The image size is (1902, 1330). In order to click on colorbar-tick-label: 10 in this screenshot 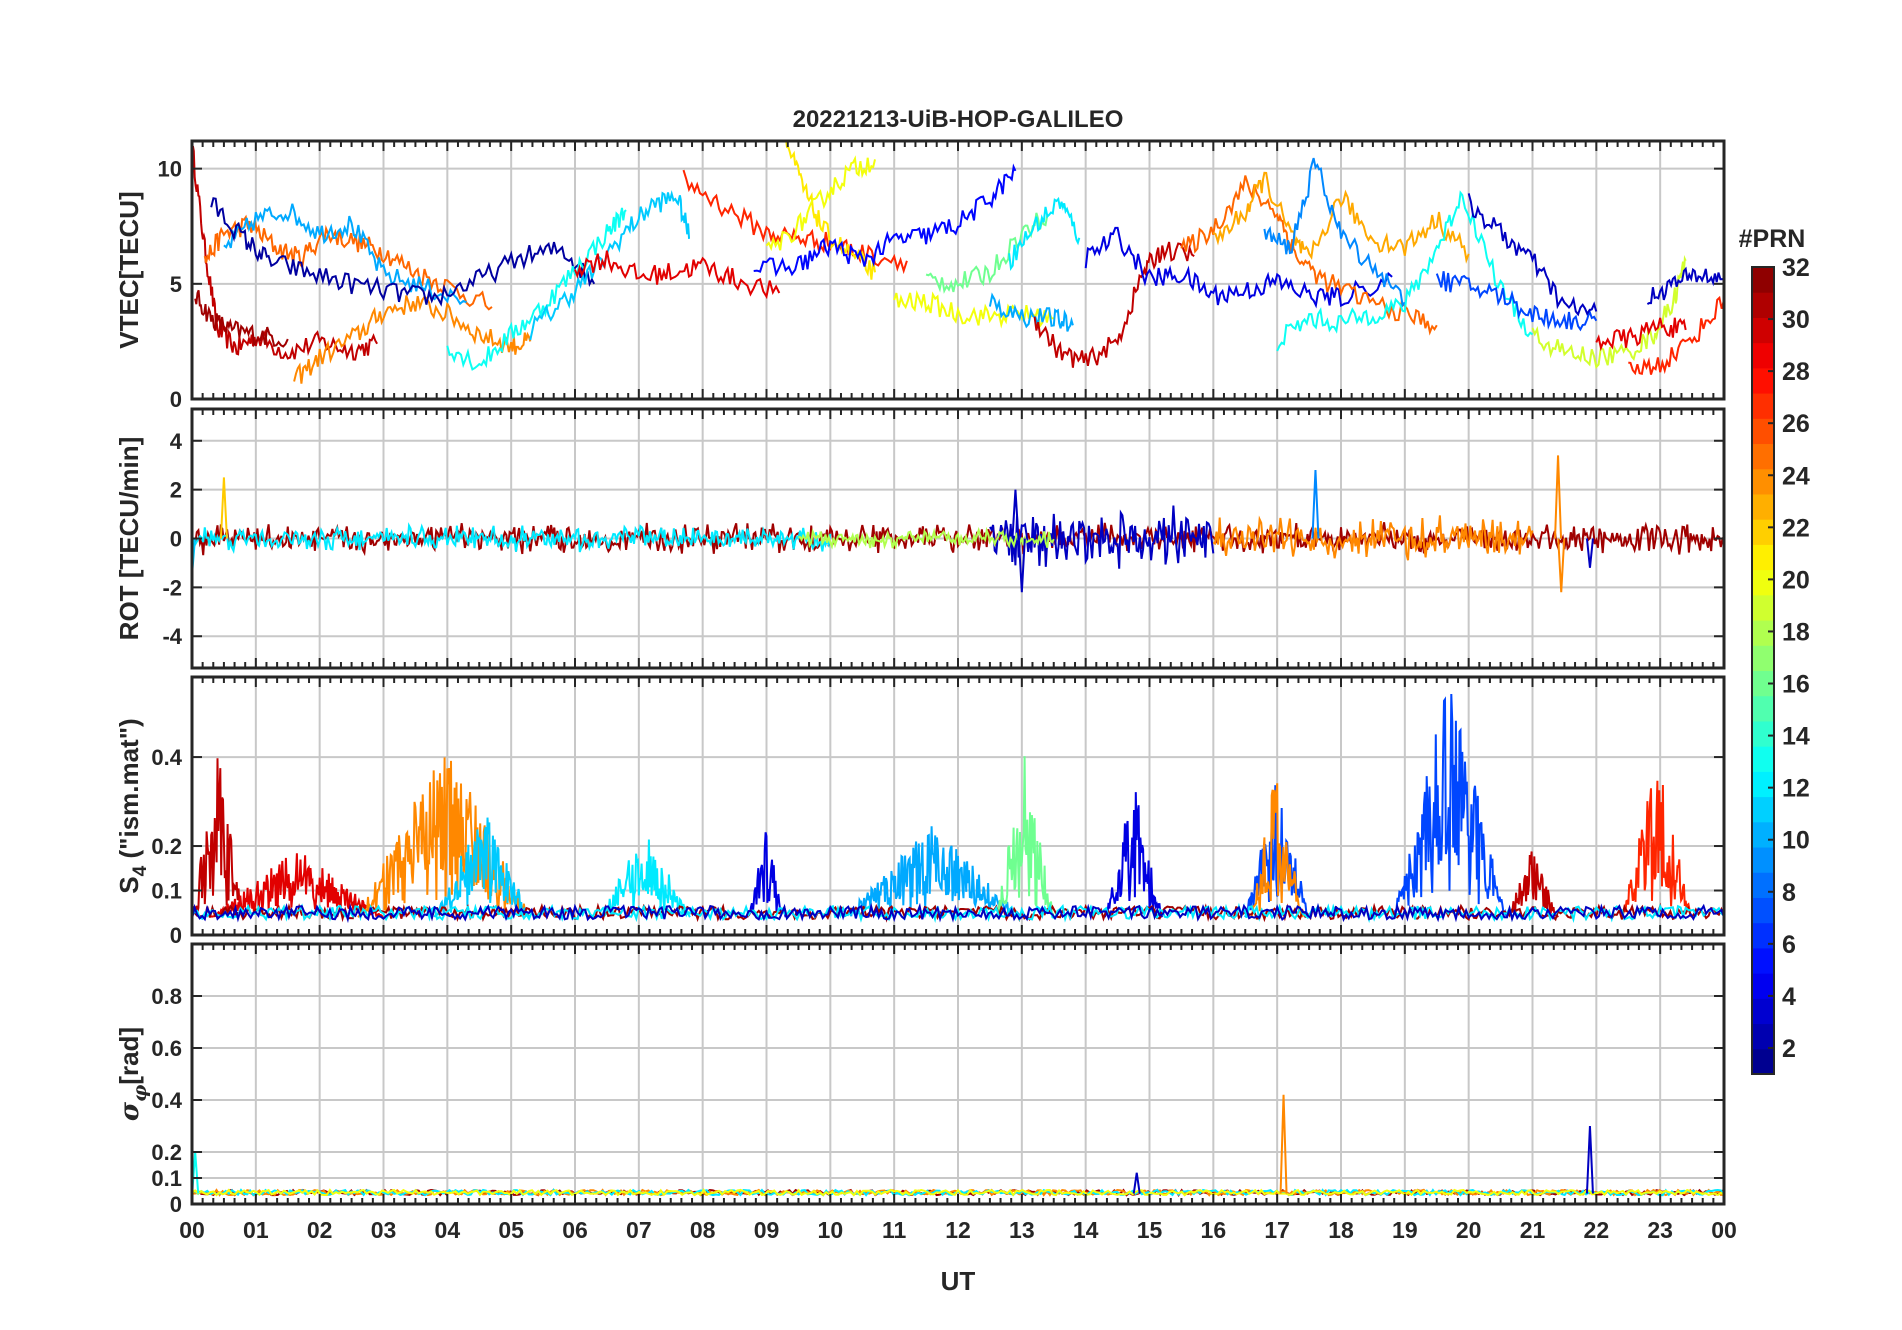, I will do `click(1796, 841)`.